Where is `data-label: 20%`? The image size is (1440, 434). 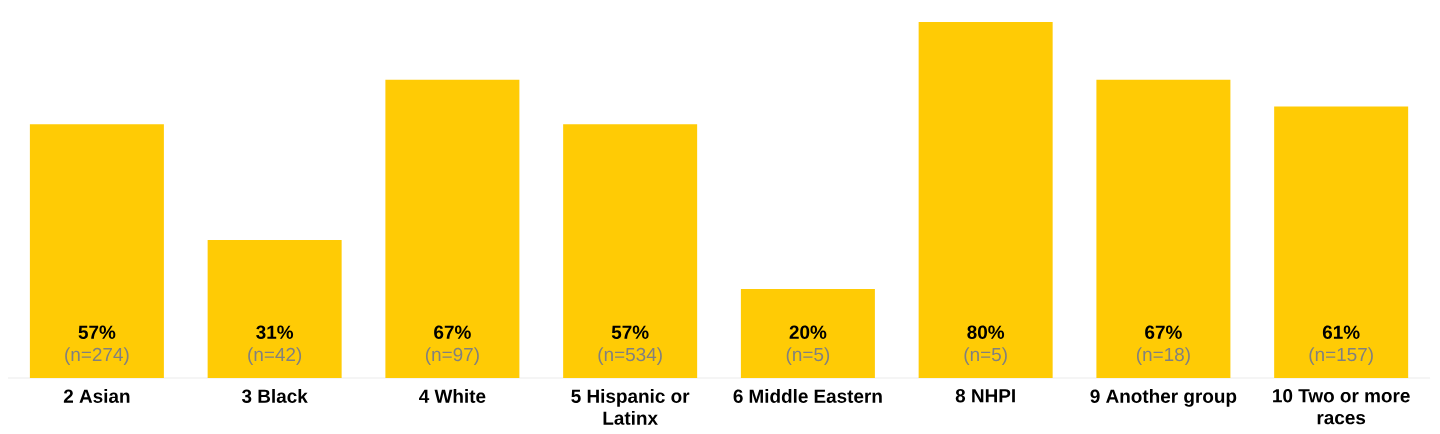
data-label: 20% is located at coordinates (808, 332).